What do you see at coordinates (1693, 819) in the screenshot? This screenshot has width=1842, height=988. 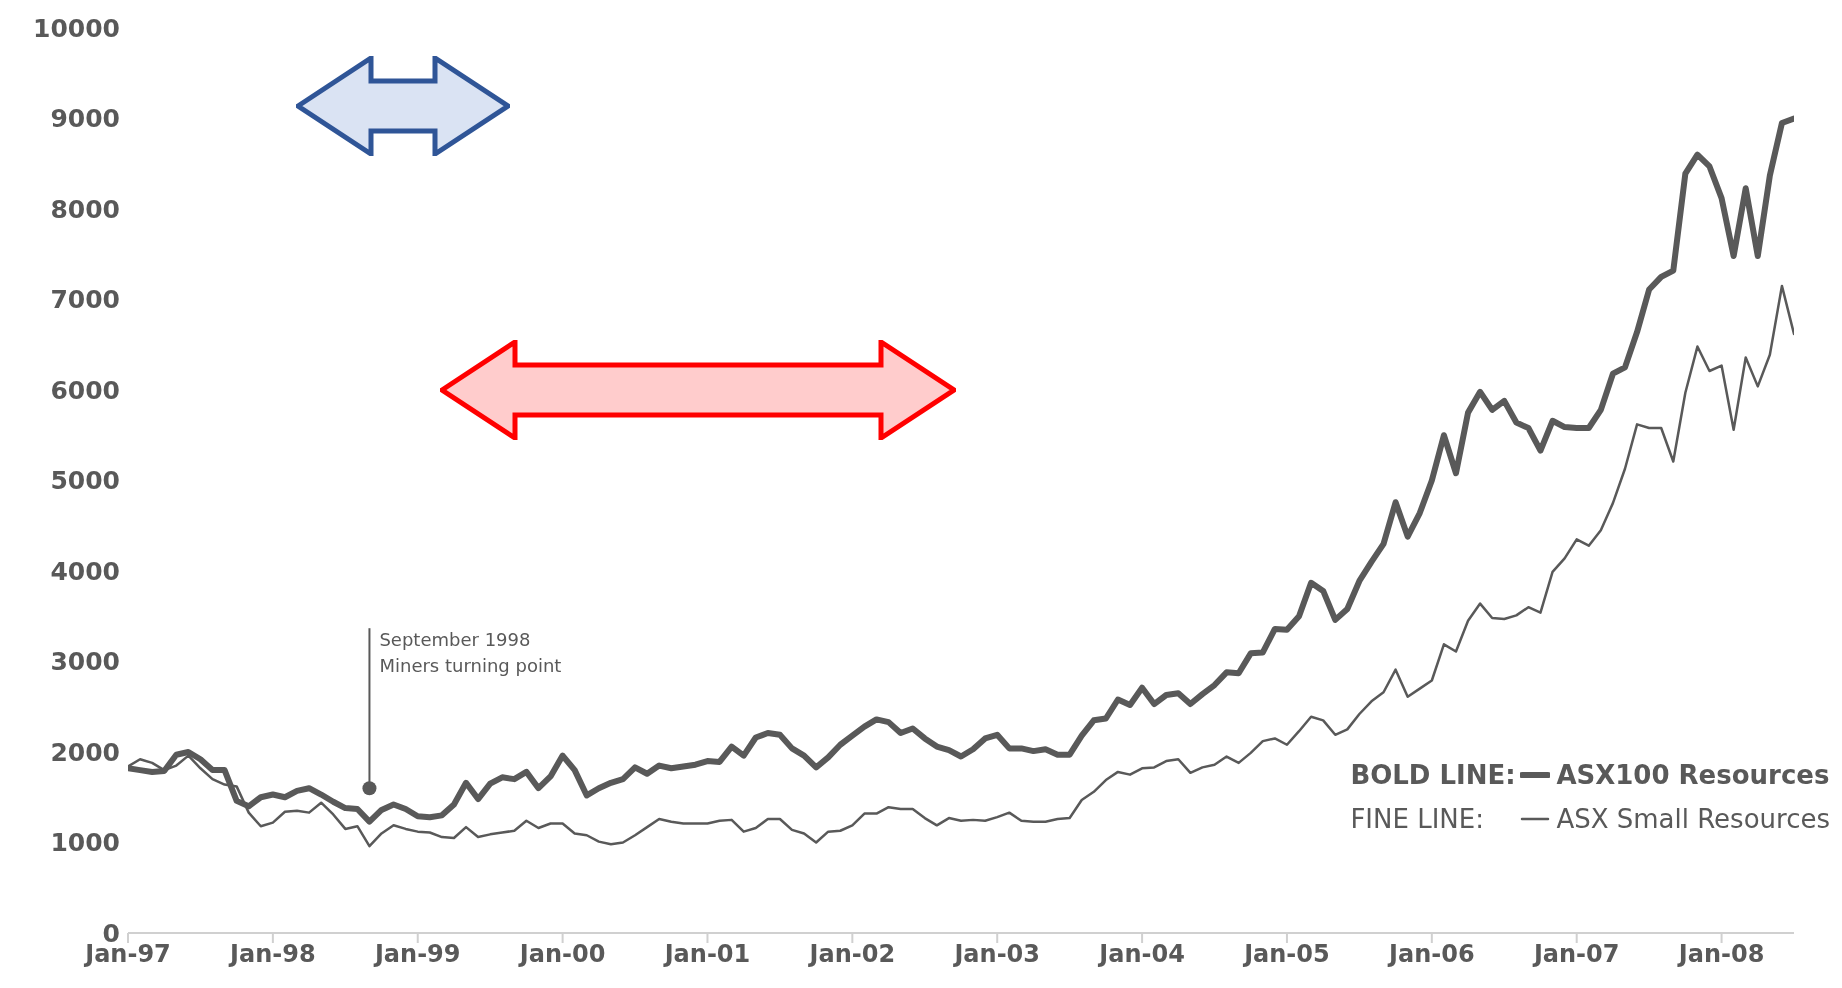 I see `legend-label: ASX Small Resources` at bounding box center [1693, 819].